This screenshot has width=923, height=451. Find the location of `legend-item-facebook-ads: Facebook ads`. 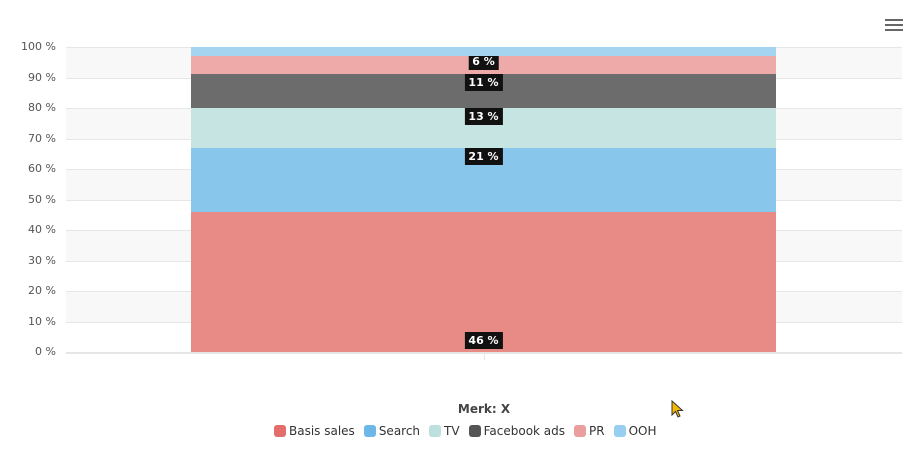

legend-item-facebook-ads: Facebook ads is located at coordinates (517, 431).